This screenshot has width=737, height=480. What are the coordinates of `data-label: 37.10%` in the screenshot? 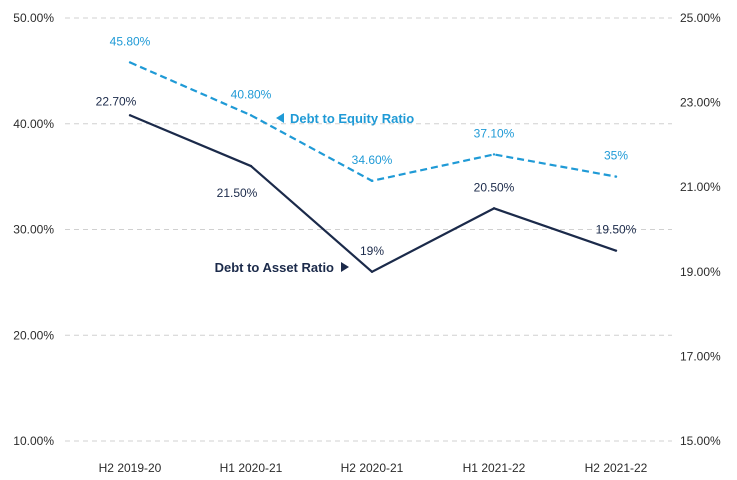 It's located at (494, 133).